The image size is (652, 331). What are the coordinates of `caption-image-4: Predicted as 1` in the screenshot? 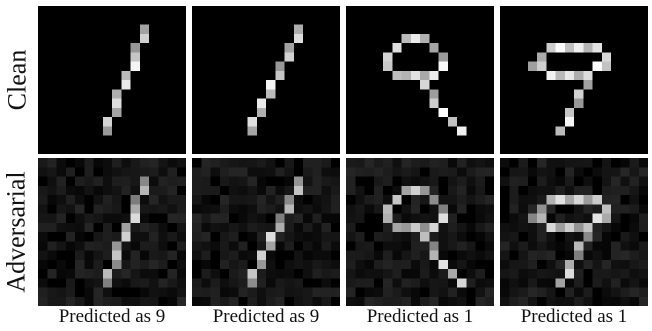 It's located at (574, 316).